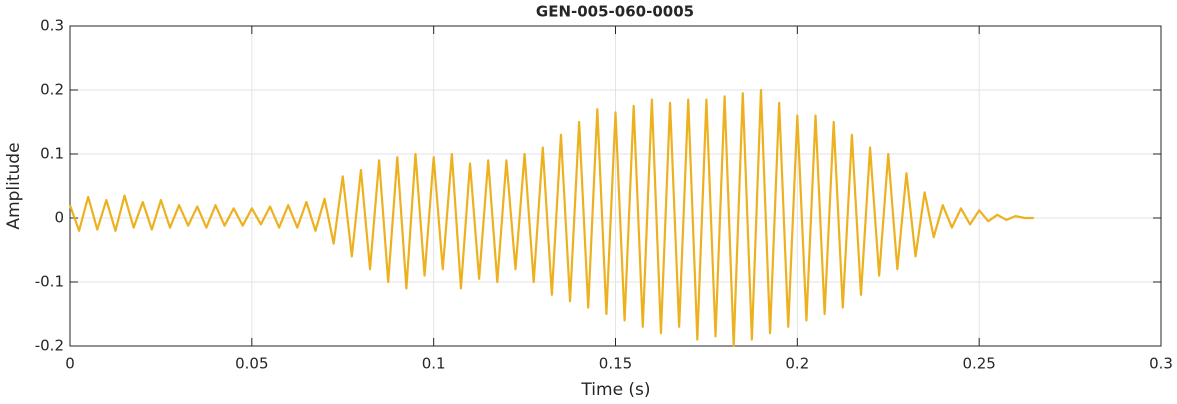 The height and width of the screenshot is (404, 1177). Describe the element at coordinates (797, 364) in the screenshot. I see `x-tick-label: 0.2` at that location.